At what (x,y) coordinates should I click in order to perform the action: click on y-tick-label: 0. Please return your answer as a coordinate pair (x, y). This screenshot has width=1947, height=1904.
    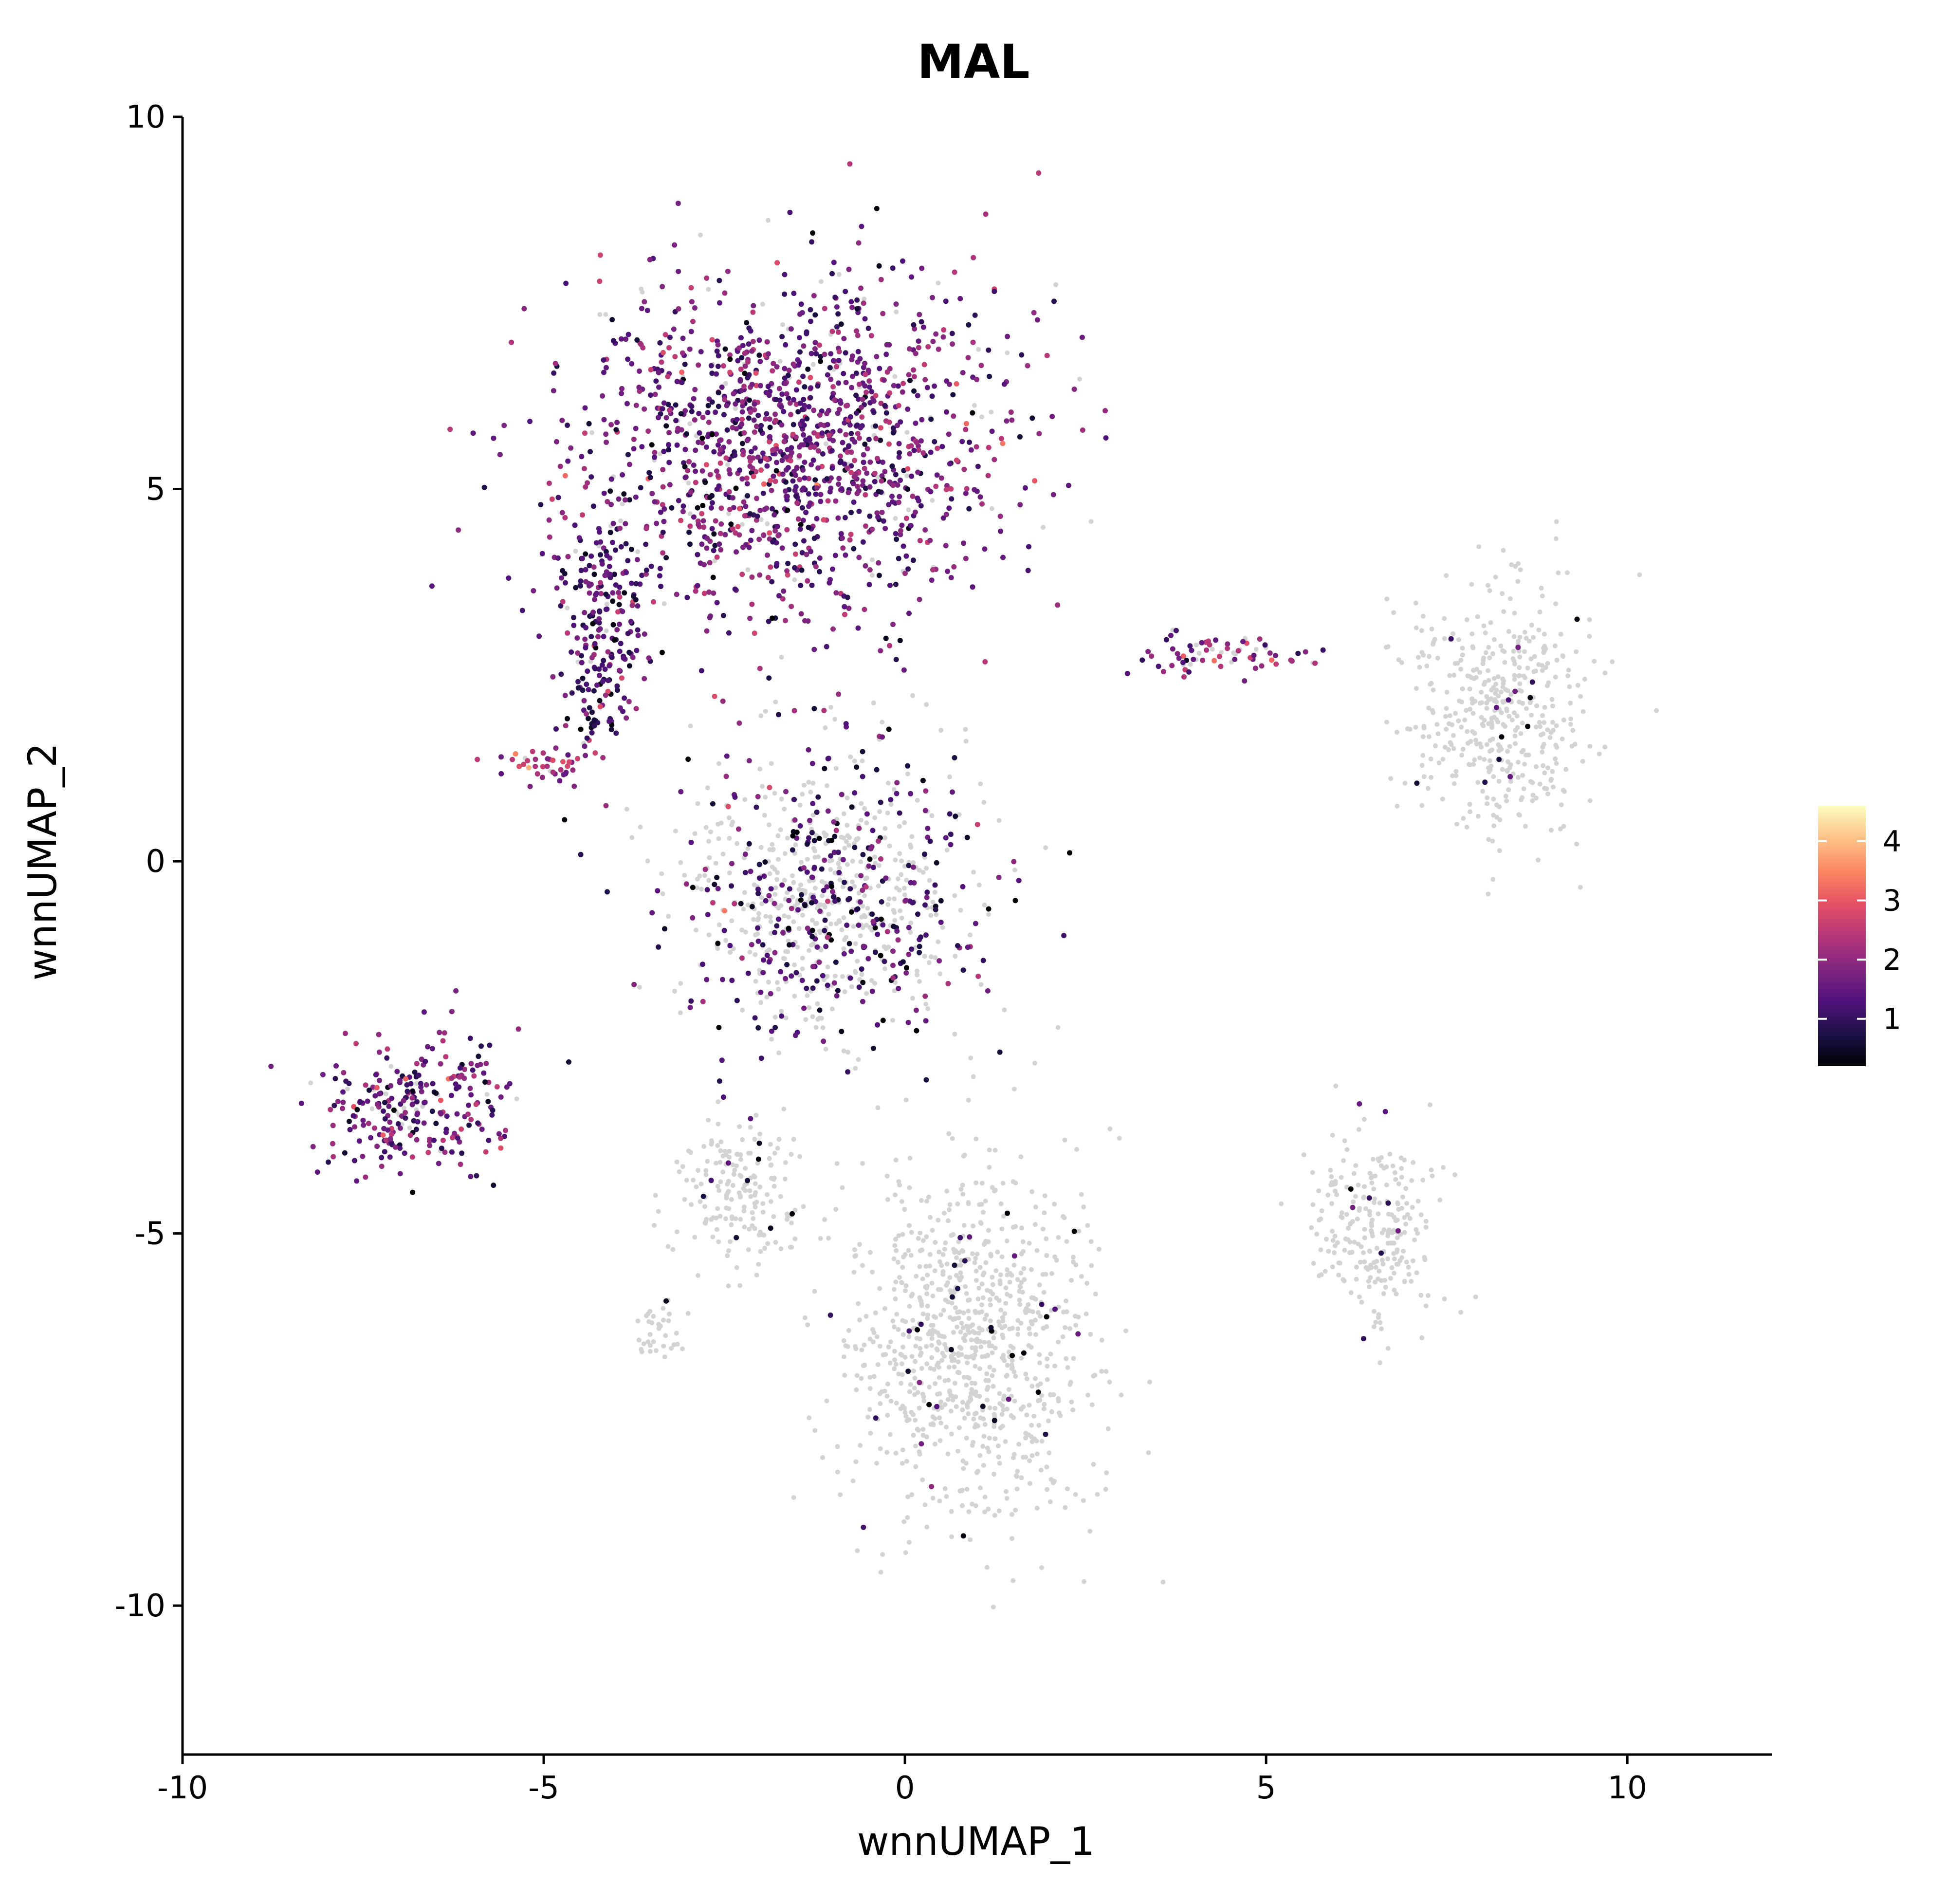
    Looking at the image, I should click on (155, 862).